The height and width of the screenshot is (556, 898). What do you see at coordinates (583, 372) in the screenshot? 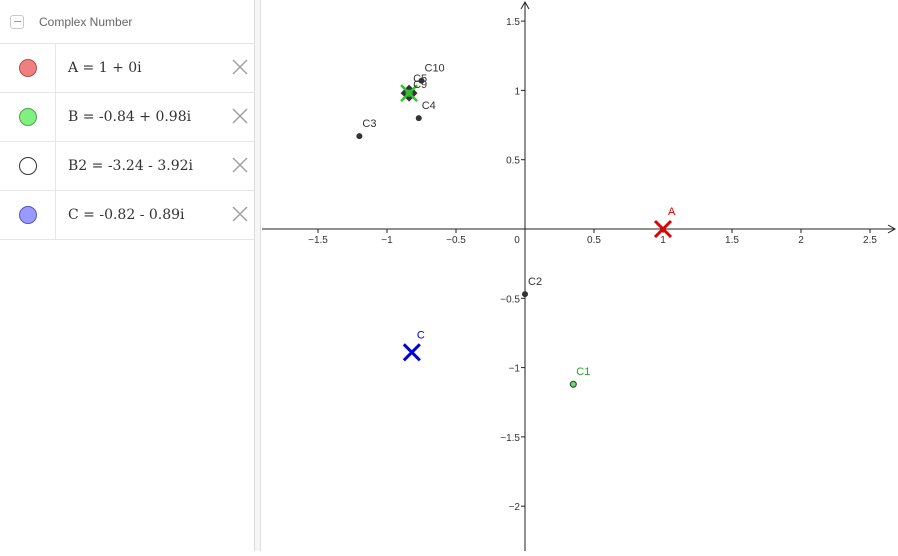
I see `point-label: C1` at bounding box center [583, 372].